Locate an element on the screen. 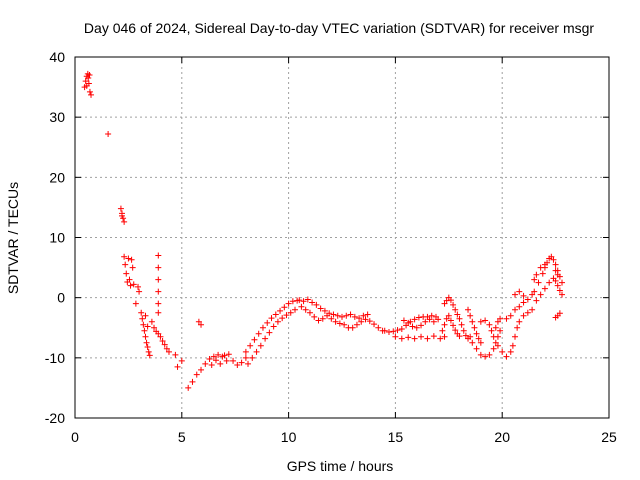 This screenshot has width=640, height=480. x-tick-label: 10 is located at coordinates (289, 437).